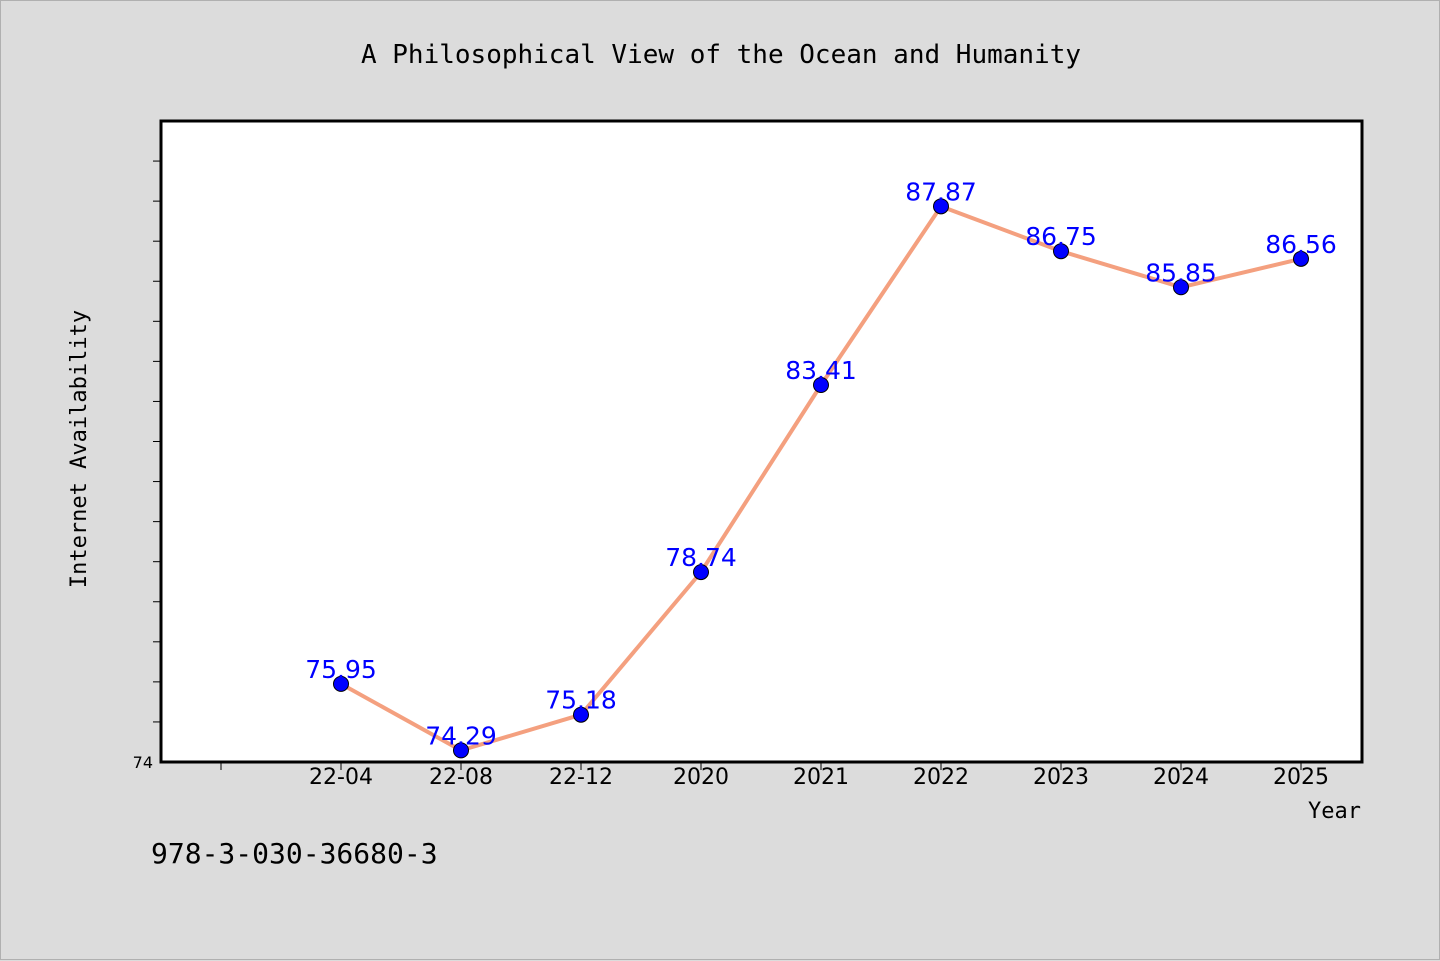 The height and width of the screenshot is (961, 1440). What do you see at coordinates (461, 735) in the screenshot?
I see `data-label: 74.29` at bounding box center [461, 735].